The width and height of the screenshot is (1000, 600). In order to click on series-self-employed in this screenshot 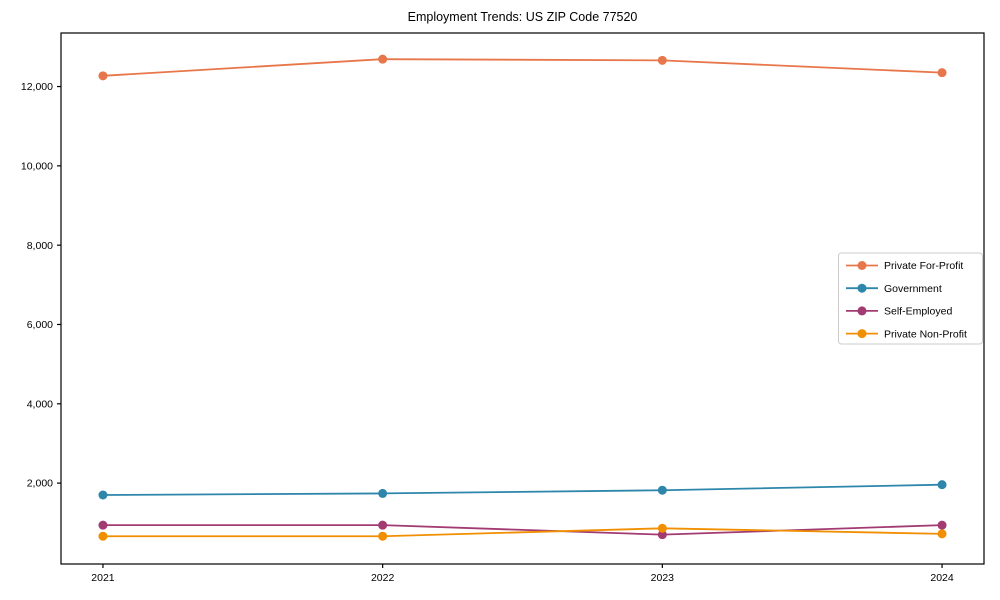, I will do `click(522, 530)`.